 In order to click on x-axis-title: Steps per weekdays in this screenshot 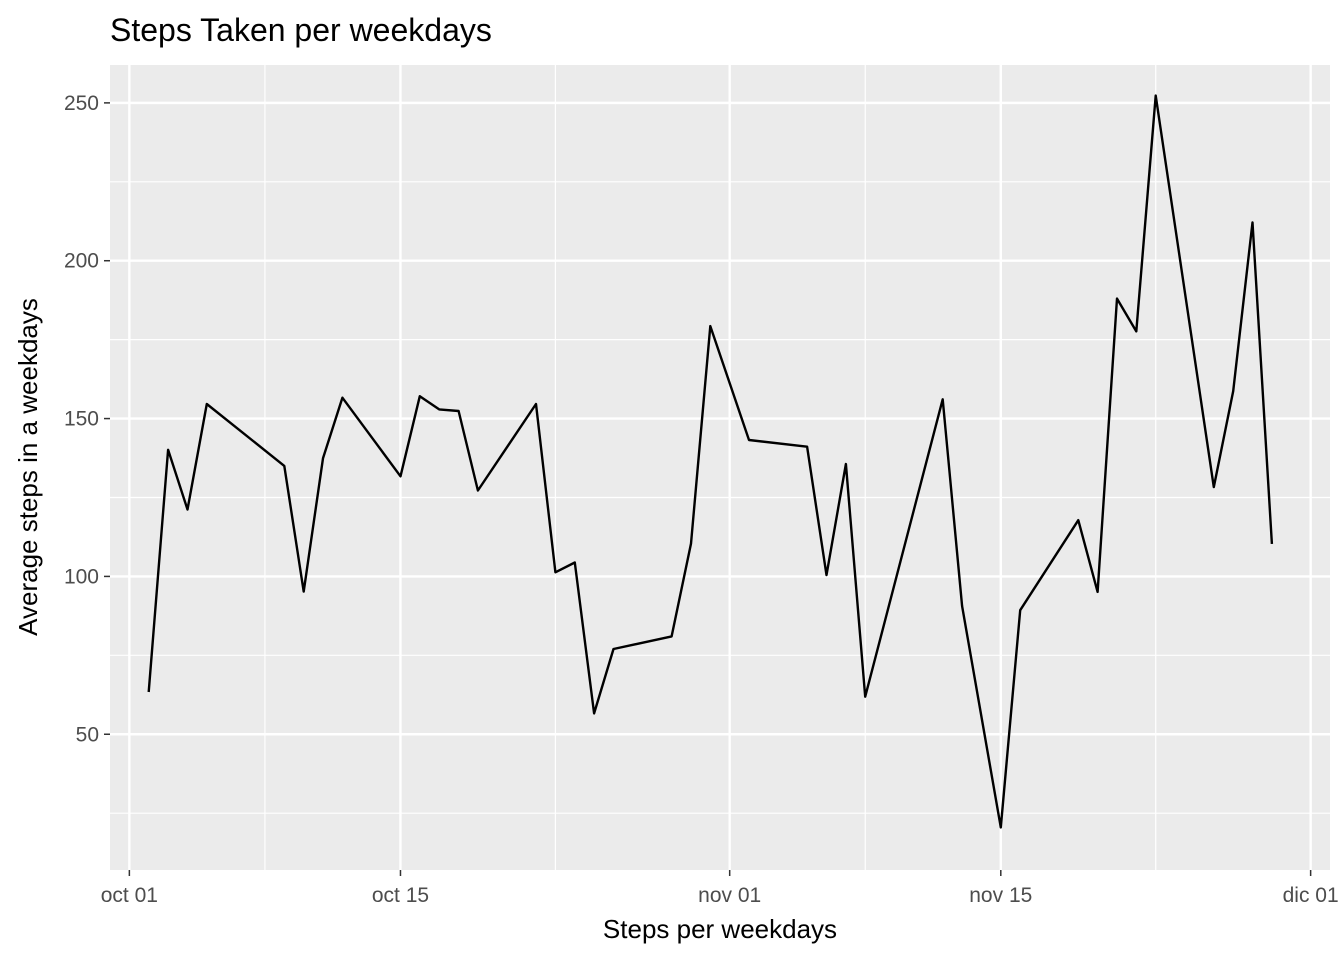, I will do `click(720, 929)`.